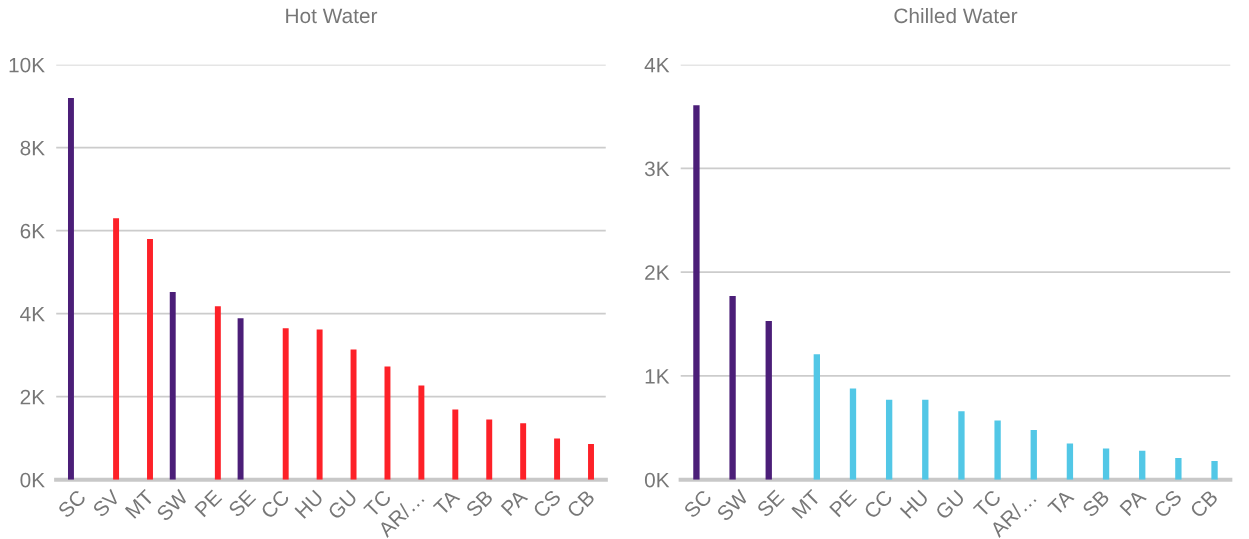 Image resolution: width=1249 pixels, height=539 pixels. What do you see at coordinates (956, 15) in the screenshot?
I see `chart-title: Chilled Water` at bounding box center [956, 15].